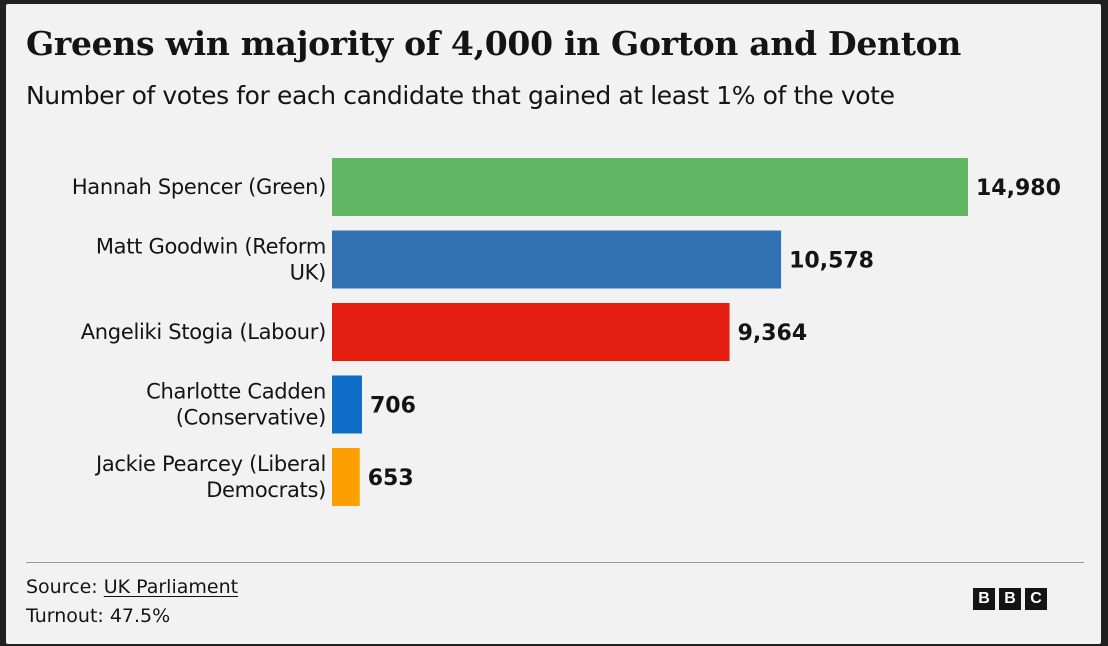  I want to click on value-label-0: 14,980, so click(1018, 188).